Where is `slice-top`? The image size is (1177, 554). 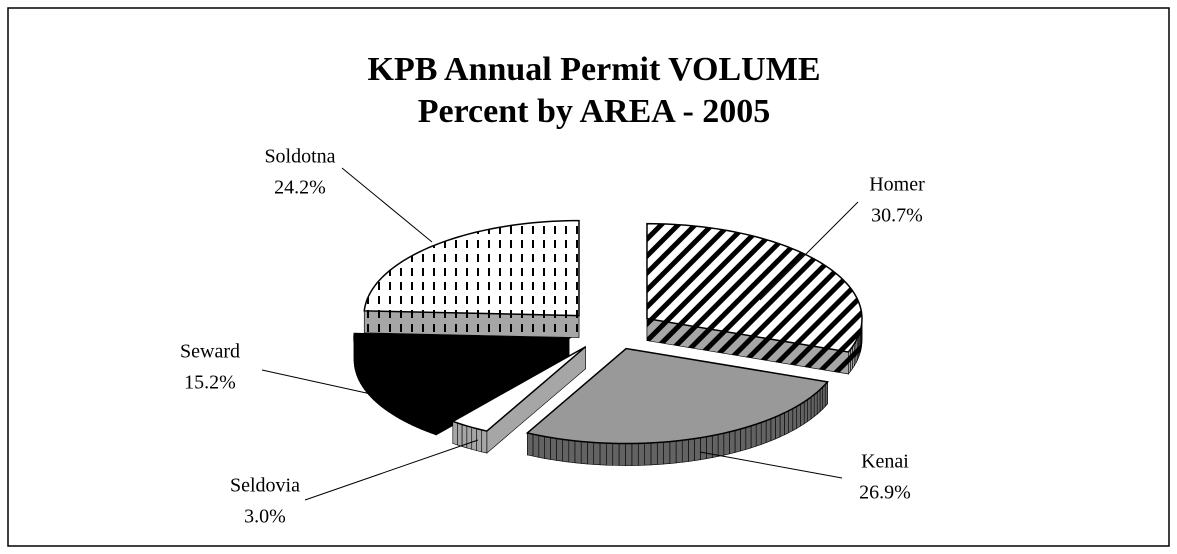 slice-top is located at coordinates (754, 287).